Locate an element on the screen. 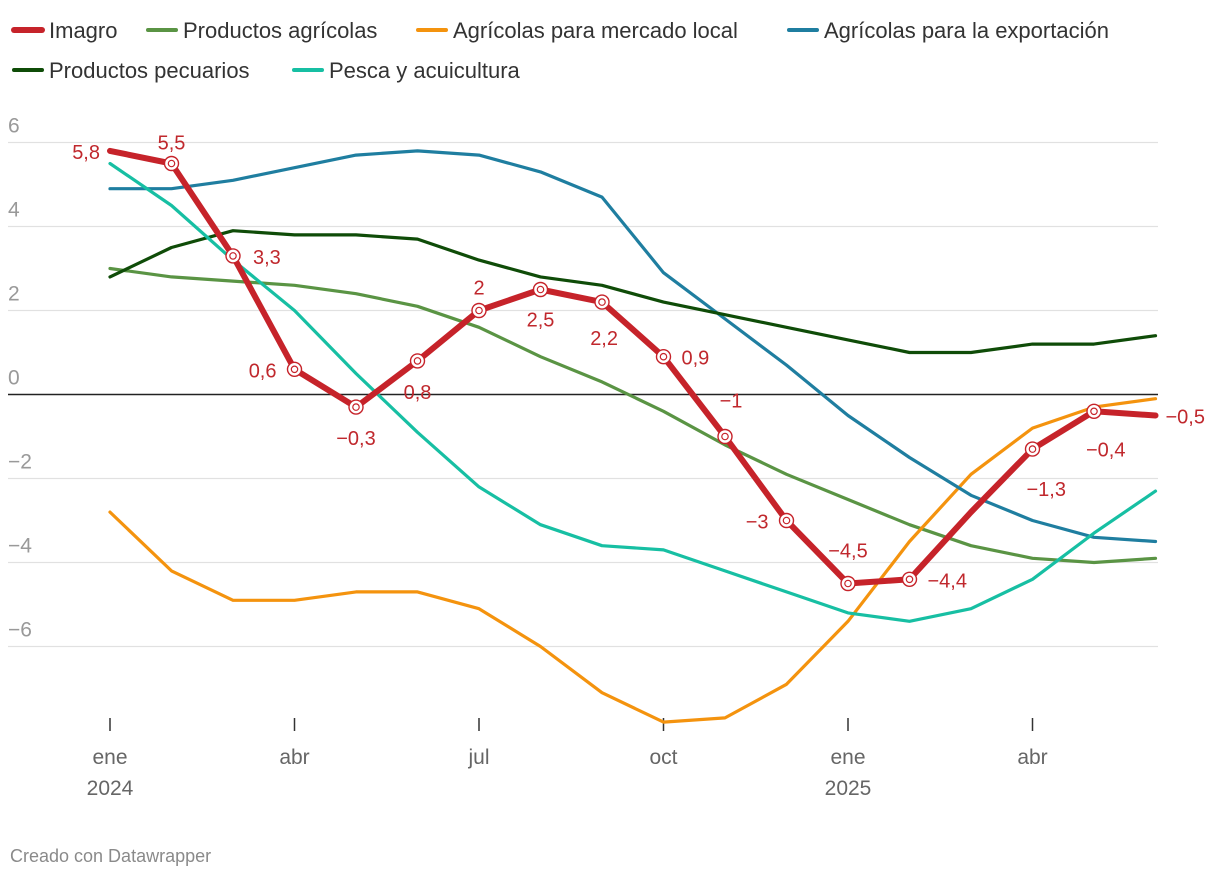 Image resolution: width=1220 pixels, height=878 pixels. x-tick-year: 2024 is located at coordinates (110, 788).